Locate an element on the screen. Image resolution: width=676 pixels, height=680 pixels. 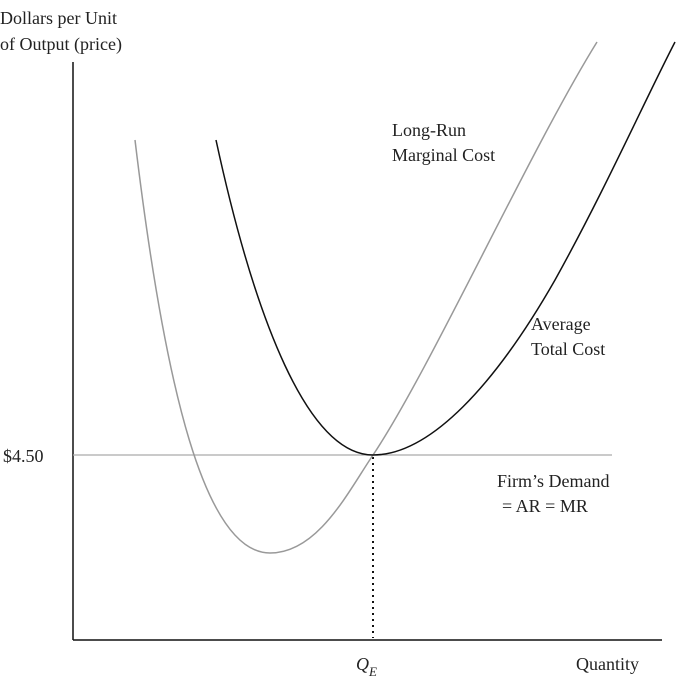
x-axis-label: Quantity is located at coordinates (607, 664).